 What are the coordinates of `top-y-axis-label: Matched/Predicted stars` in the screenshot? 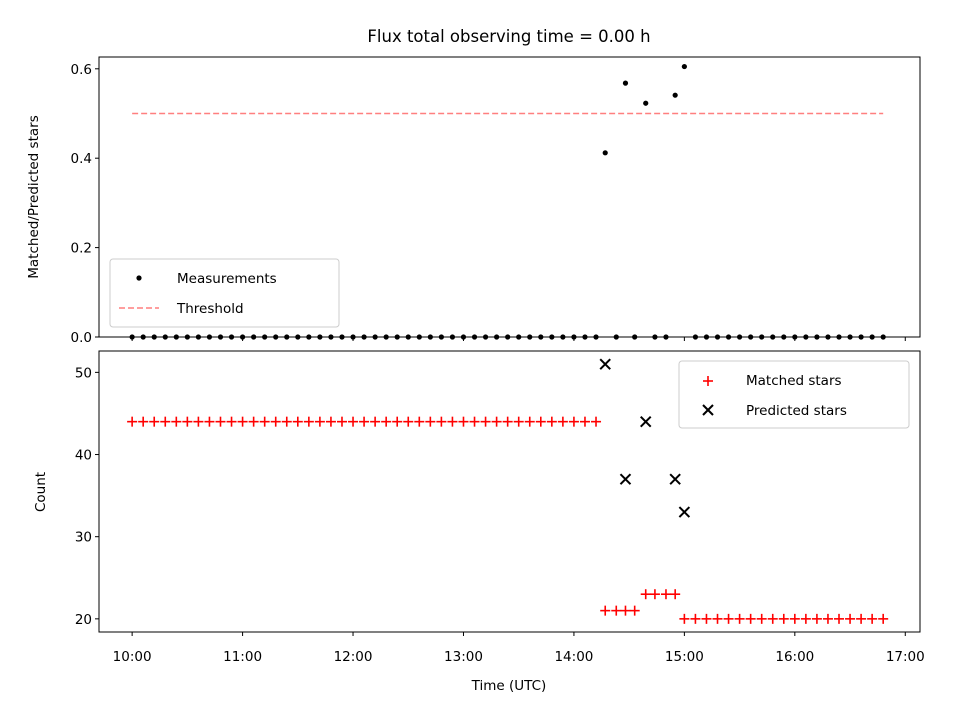 It's located at (34, 196).